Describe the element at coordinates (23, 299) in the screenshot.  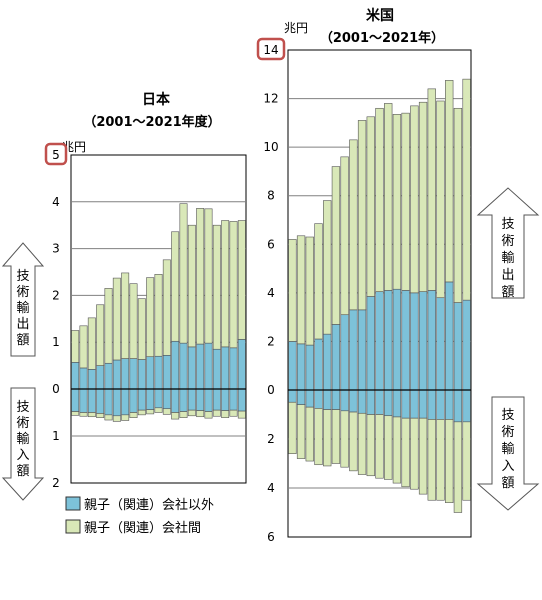
I see `jp-export-arrow: 技術輸出額` at that location.